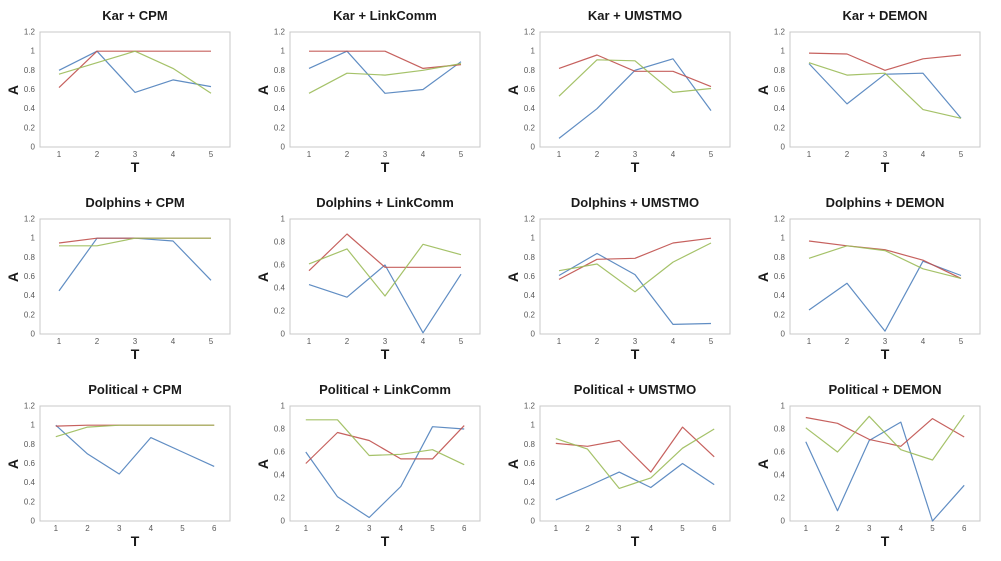  What do you see at coordinates (283, 219) in the screenshot?
I see `y-tick-label: 1` at bounding box center [283, 219].